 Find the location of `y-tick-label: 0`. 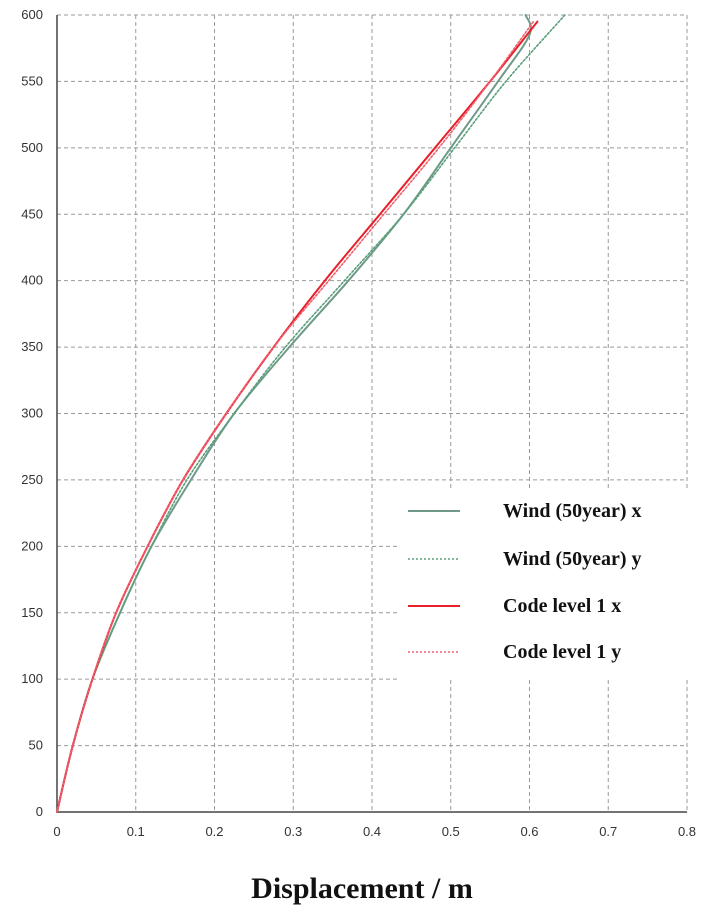

y-tick-label: 0 is located at coordinates (39, 811).